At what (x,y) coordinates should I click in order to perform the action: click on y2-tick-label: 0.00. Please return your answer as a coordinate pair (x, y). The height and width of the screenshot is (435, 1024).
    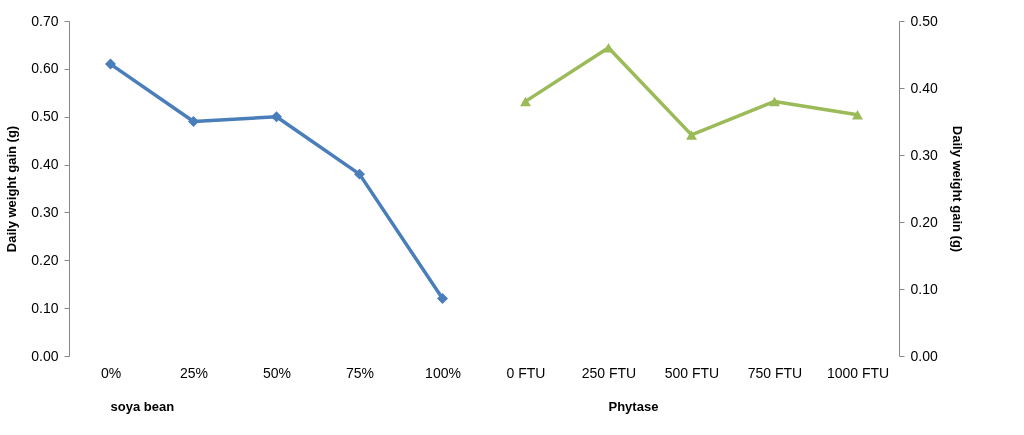
    Looking at the image, I should click on (924, 355).